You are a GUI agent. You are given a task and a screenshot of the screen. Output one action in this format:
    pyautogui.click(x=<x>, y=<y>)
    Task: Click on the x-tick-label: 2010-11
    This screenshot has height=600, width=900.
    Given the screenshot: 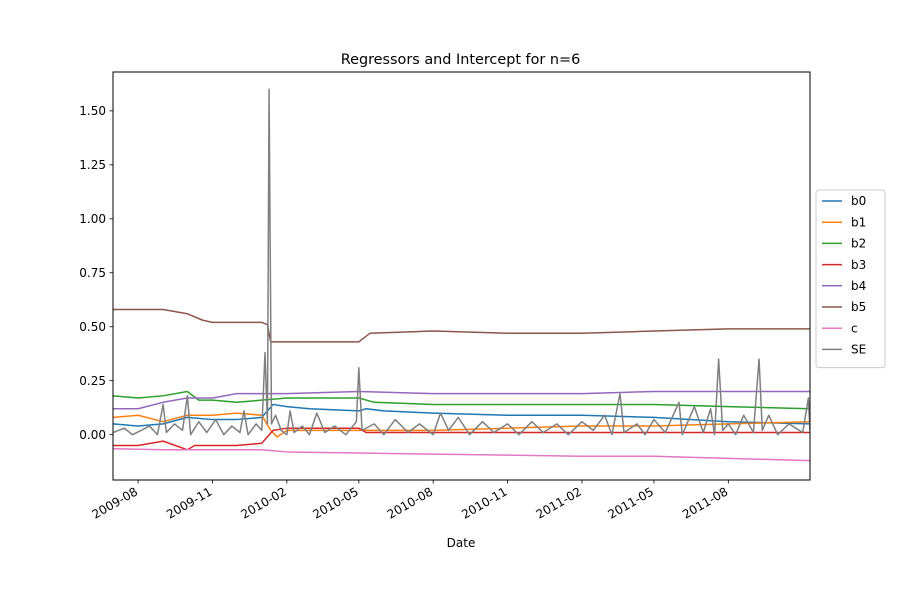 What is the action you would take?
    pyautogui.click(x=484, y=502)
    